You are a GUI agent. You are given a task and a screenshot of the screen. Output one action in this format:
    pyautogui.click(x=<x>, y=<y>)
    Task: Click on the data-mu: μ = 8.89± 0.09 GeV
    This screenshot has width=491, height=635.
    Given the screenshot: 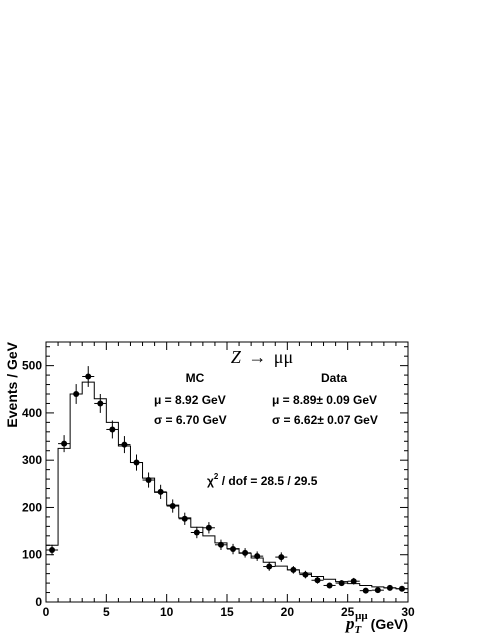 What is the action you would take?
    pyautogui.click(x=324, y=400)
    